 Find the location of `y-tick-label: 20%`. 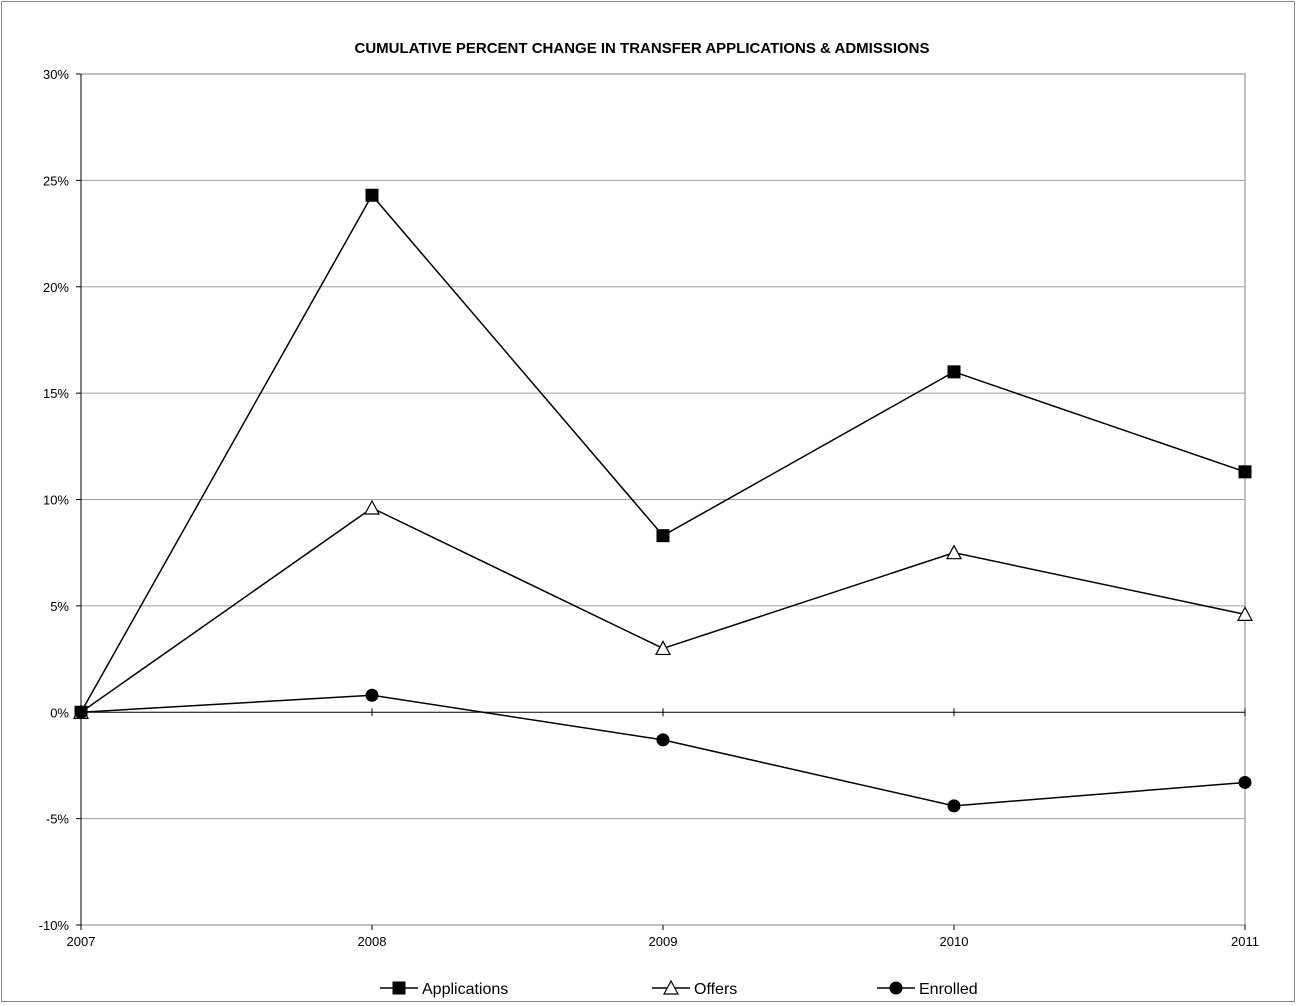

y-tick-label: 20% is located at coordinates (56, 287).